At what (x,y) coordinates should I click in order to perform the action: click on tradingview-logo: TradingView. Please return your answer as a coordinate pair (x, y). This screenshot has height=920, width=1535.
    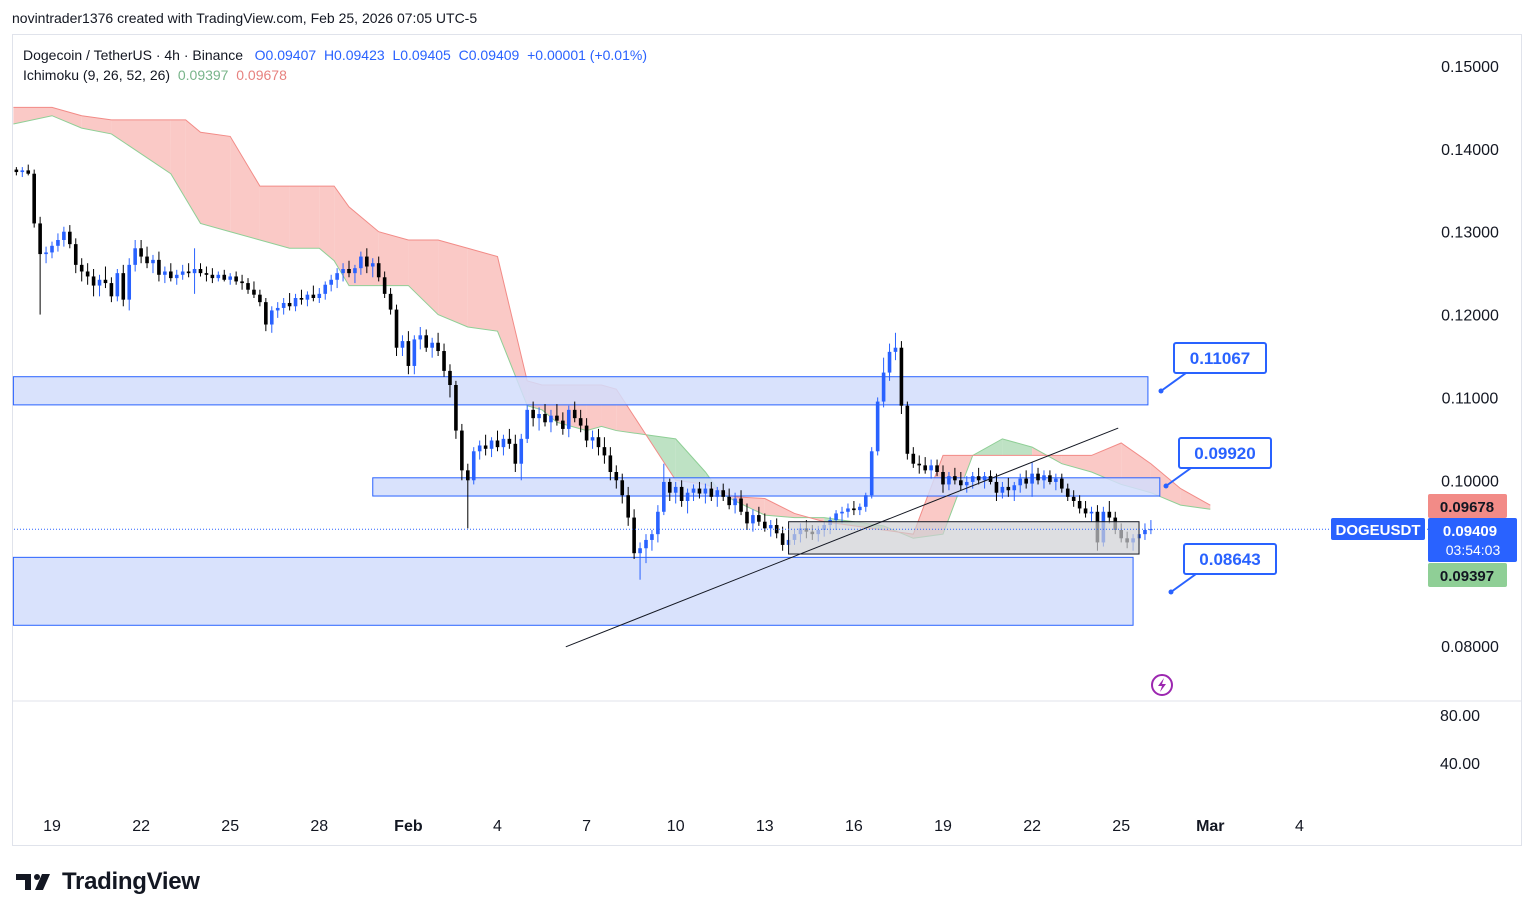
    Looking at the image, I should click on (108, 882).